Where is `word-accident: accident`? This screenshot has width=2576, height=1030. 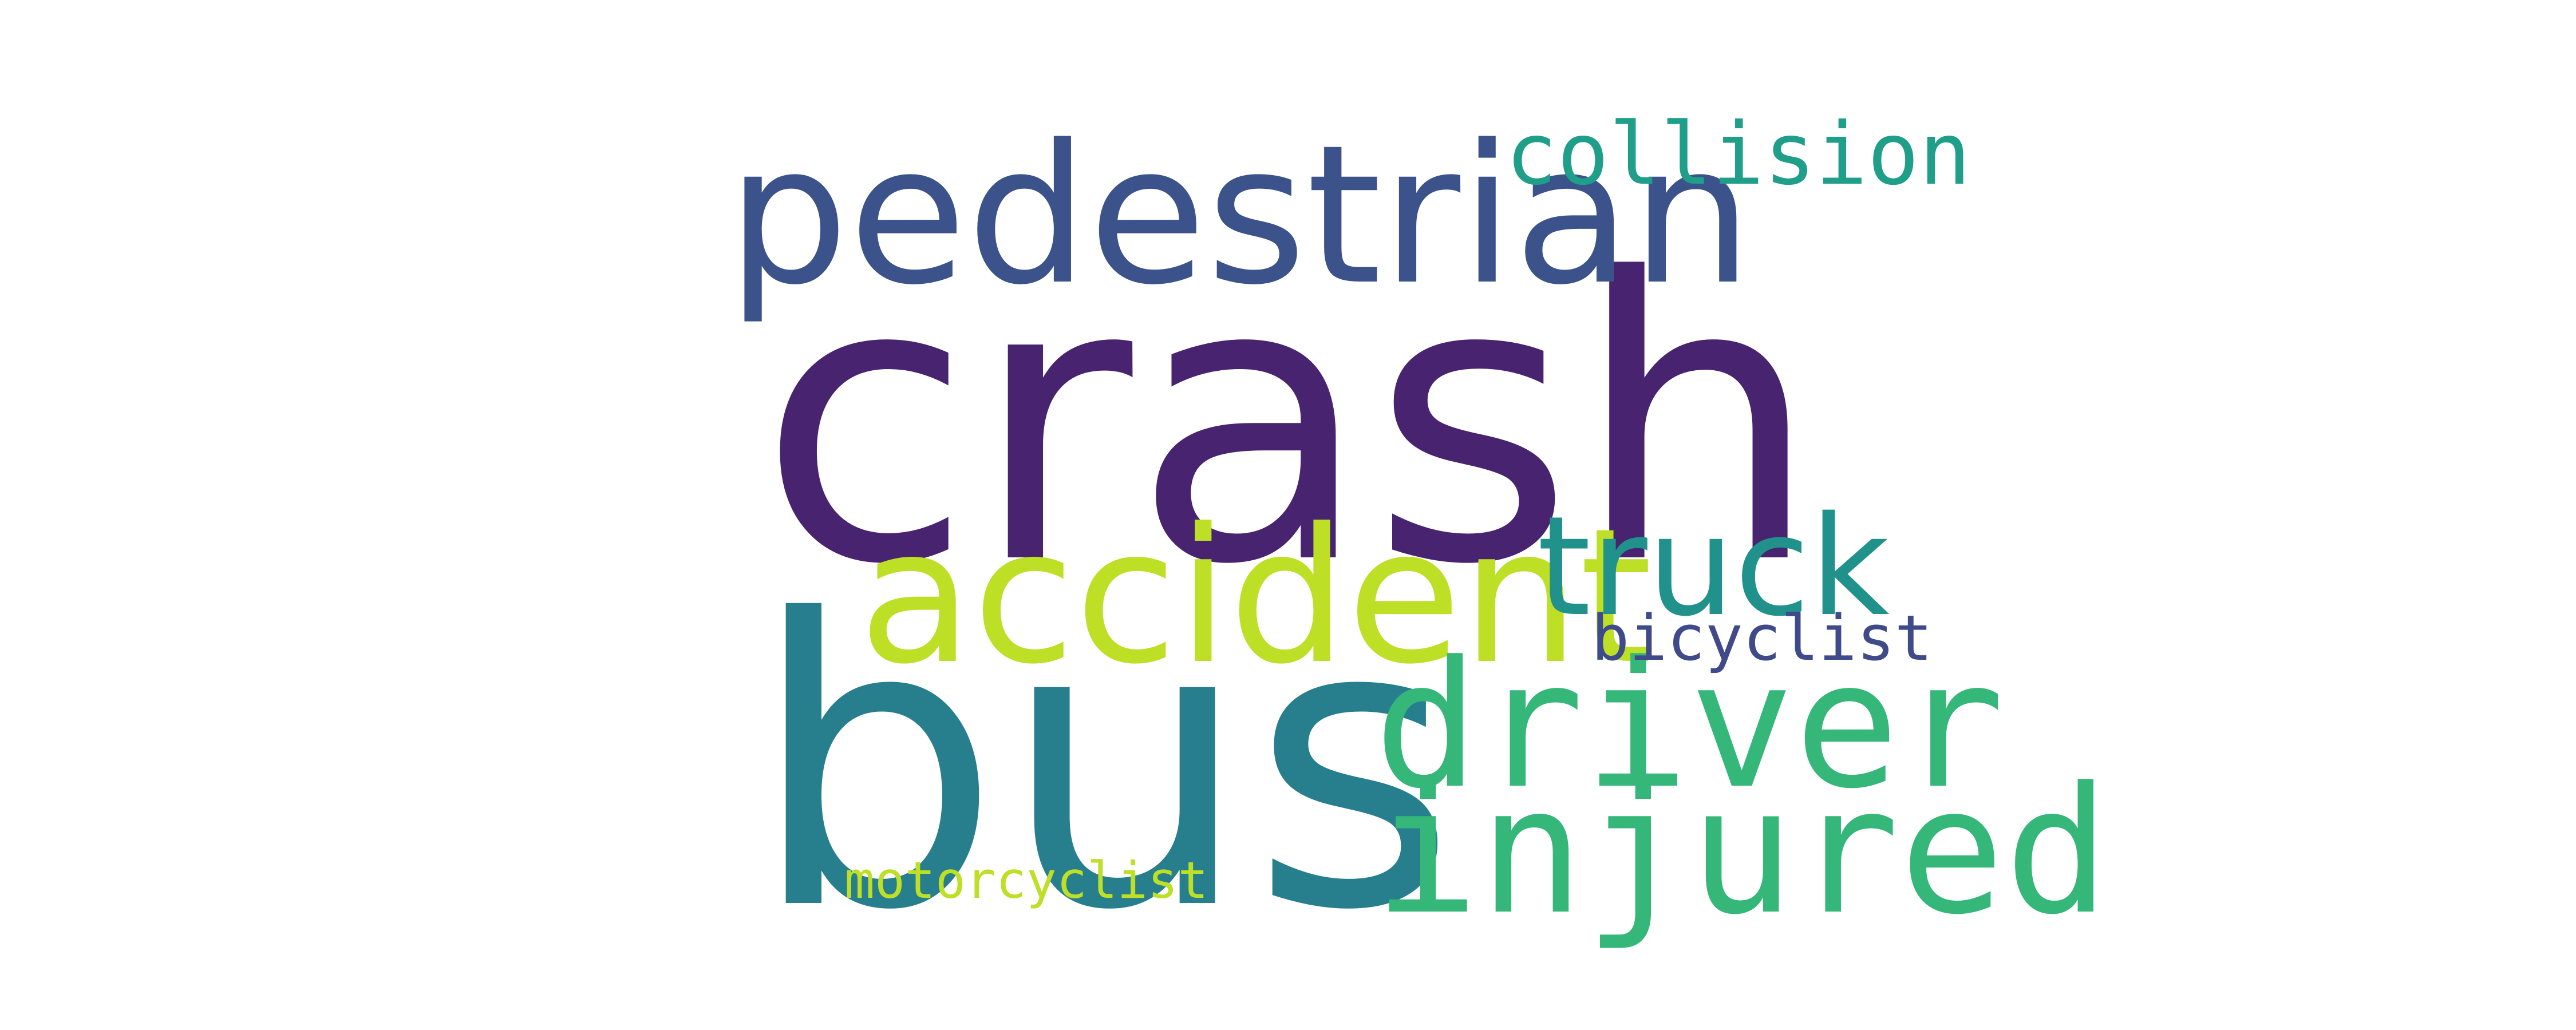 word-accident: accident is located at coordinates (1256, 596).